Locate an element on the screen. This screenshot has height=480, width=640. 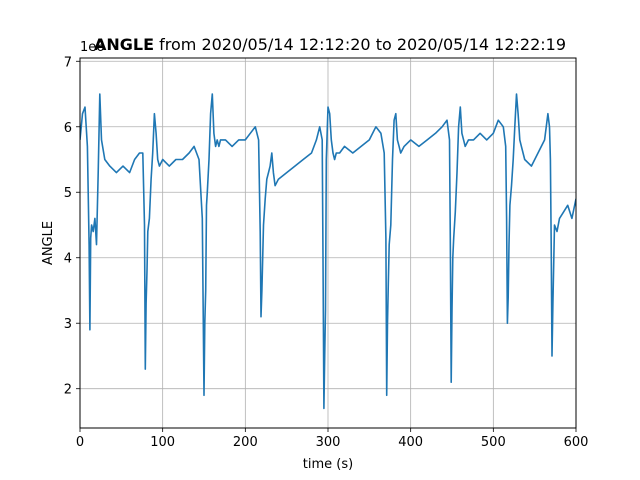
chart-title-bold: ANGLE is located at coordinates (124, 44).